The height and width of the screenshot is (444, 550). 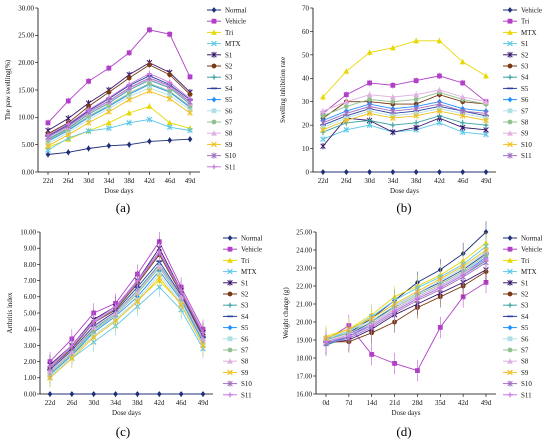 What do you see at coordinates (229, 78) in the screenshot?
I see `legend-label: S3` at bounding box center [229, 78].